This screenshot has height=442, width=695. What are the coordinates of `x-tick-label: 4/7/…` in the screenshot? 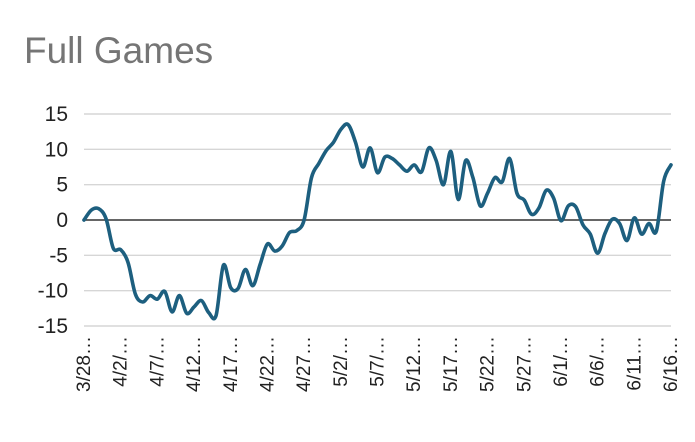 It's located at (157, 361).